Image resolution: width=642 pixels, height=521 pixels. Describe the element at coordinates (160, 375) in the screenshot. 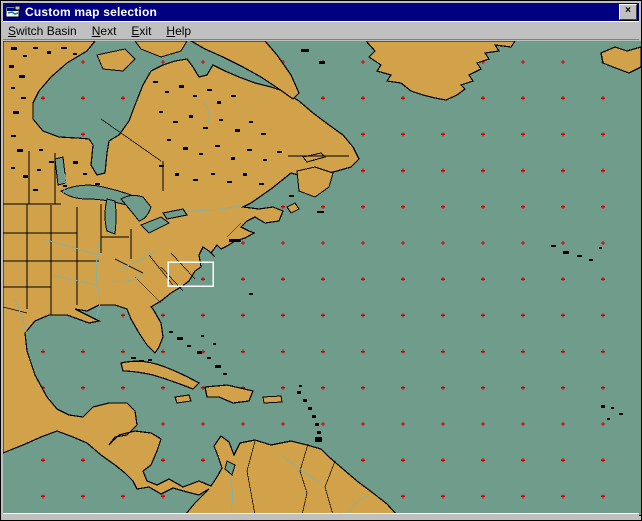

I see `island-cuba` at that location.